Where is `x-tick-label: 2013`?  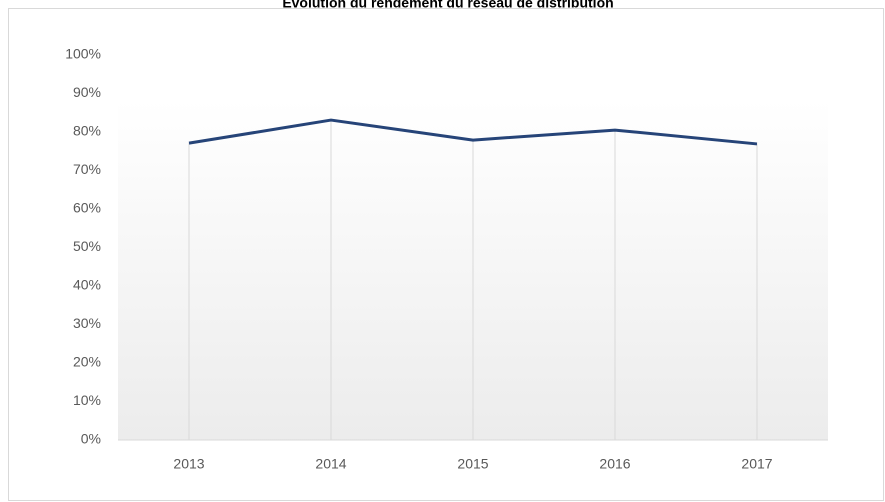 x-tick-label: 2013 is located at coordinates (188, 464).